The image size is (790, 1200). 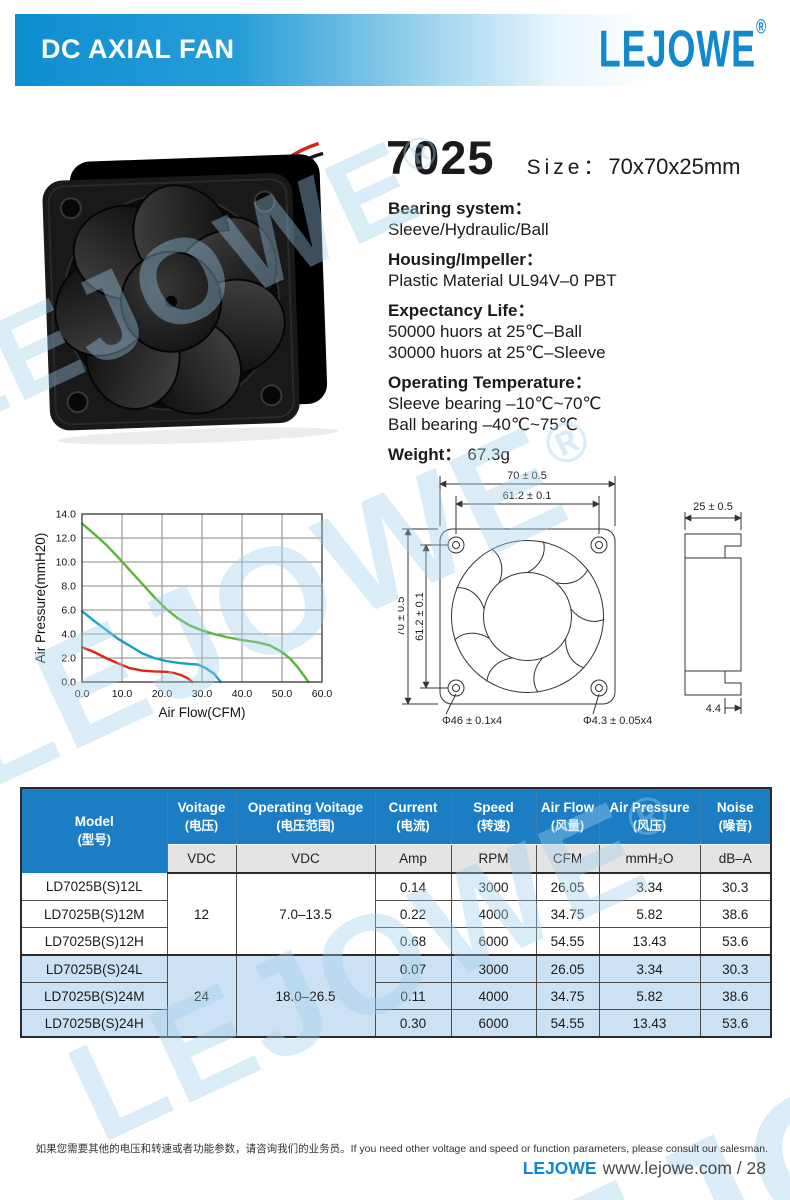 I want to click on footer-brand: LEJOWE www.lejowe.com / 28, so click(x=644, y=1168).